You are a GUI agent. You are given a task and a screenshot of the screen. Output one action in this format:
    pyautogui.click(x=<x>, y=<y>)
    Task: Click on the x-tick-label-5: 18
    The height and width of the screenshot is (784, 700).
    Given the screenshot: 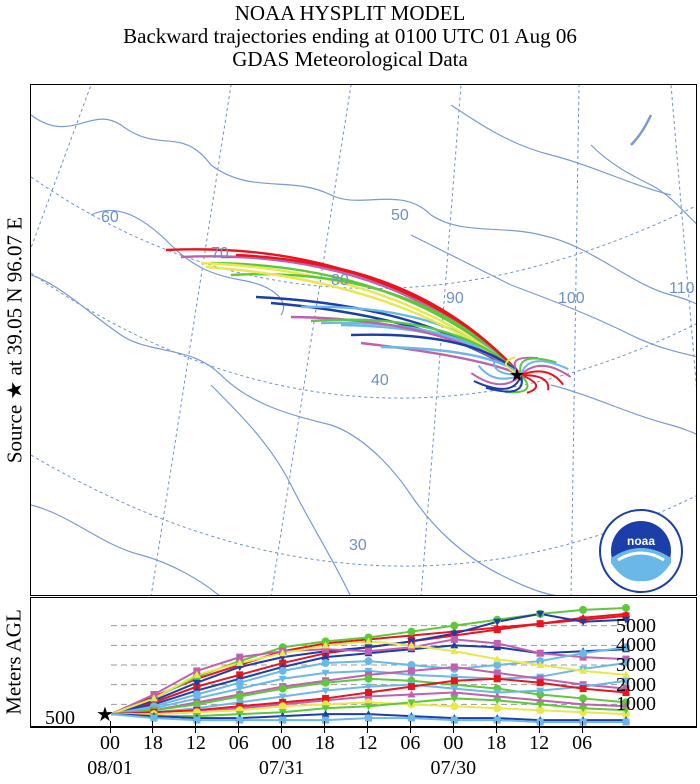 What is the action you would take?
    pyautogui.click(x=324, y=743)
    